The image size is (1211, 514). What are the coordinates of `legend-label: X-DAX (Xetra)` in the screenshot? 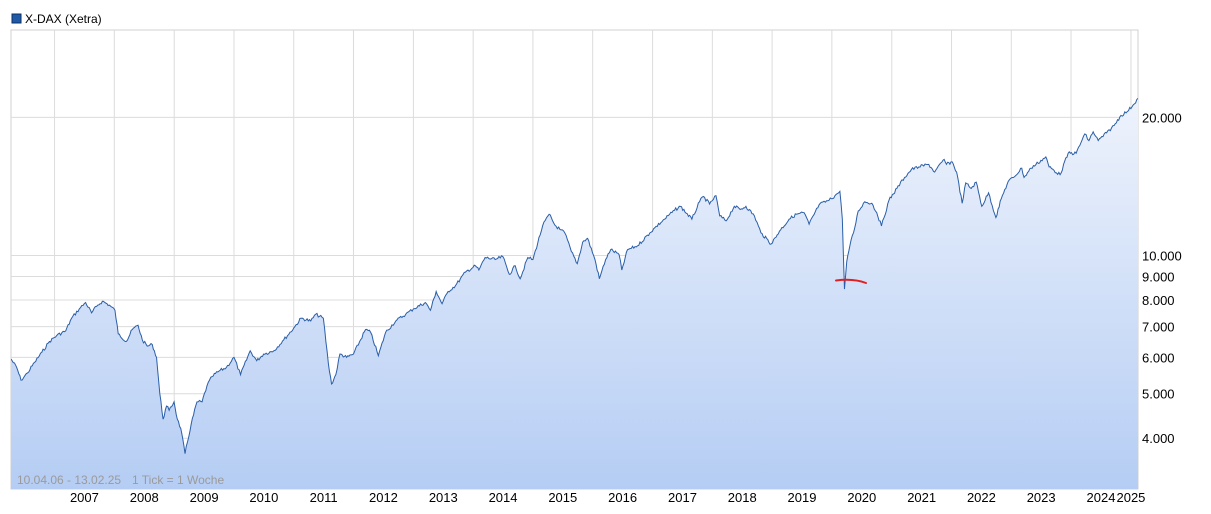 It's located at (63, 19).